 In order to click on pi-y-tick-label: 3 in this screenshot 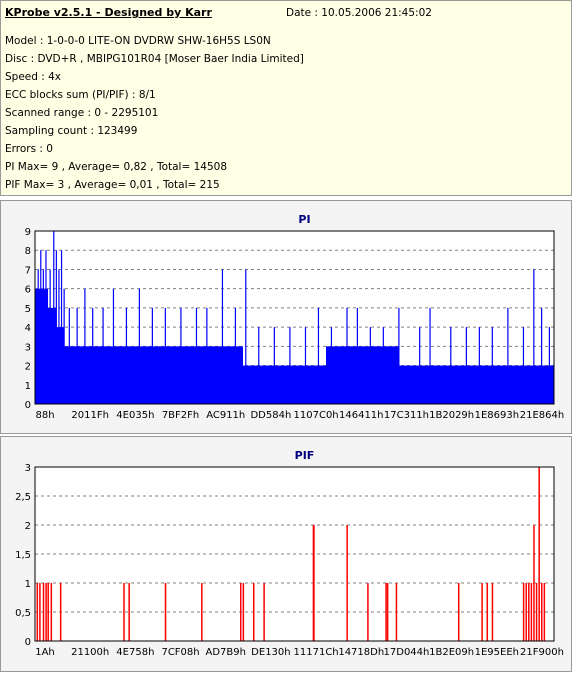, I will do `click(28, 347)`.